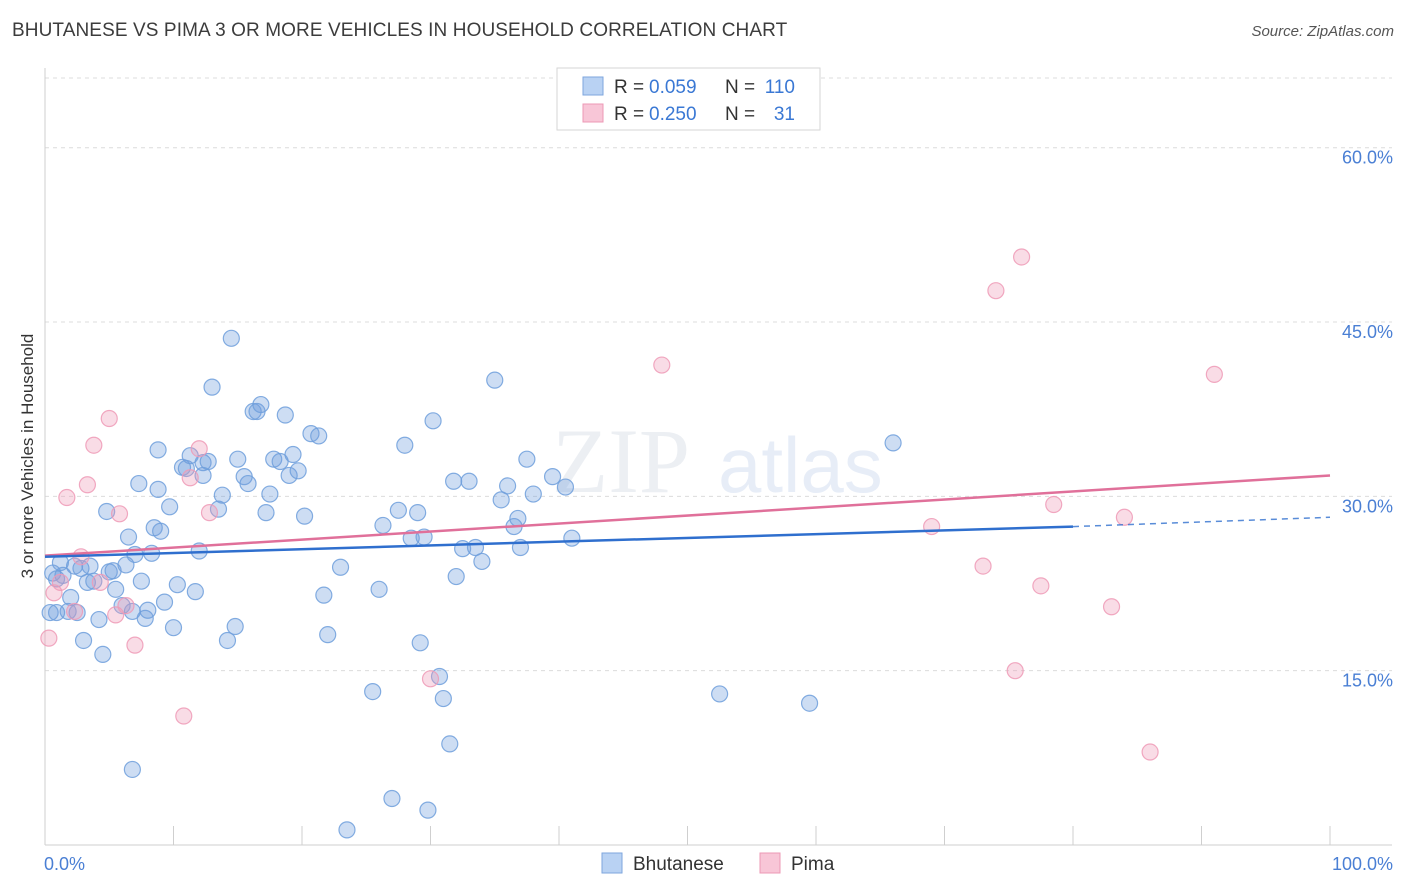 This screenshot has width=1406, height=892. What do you see at coordinates (593, 86) in the screenshot?
I see `stats-swatch-bhutanese` at bounding box center [593, 86].